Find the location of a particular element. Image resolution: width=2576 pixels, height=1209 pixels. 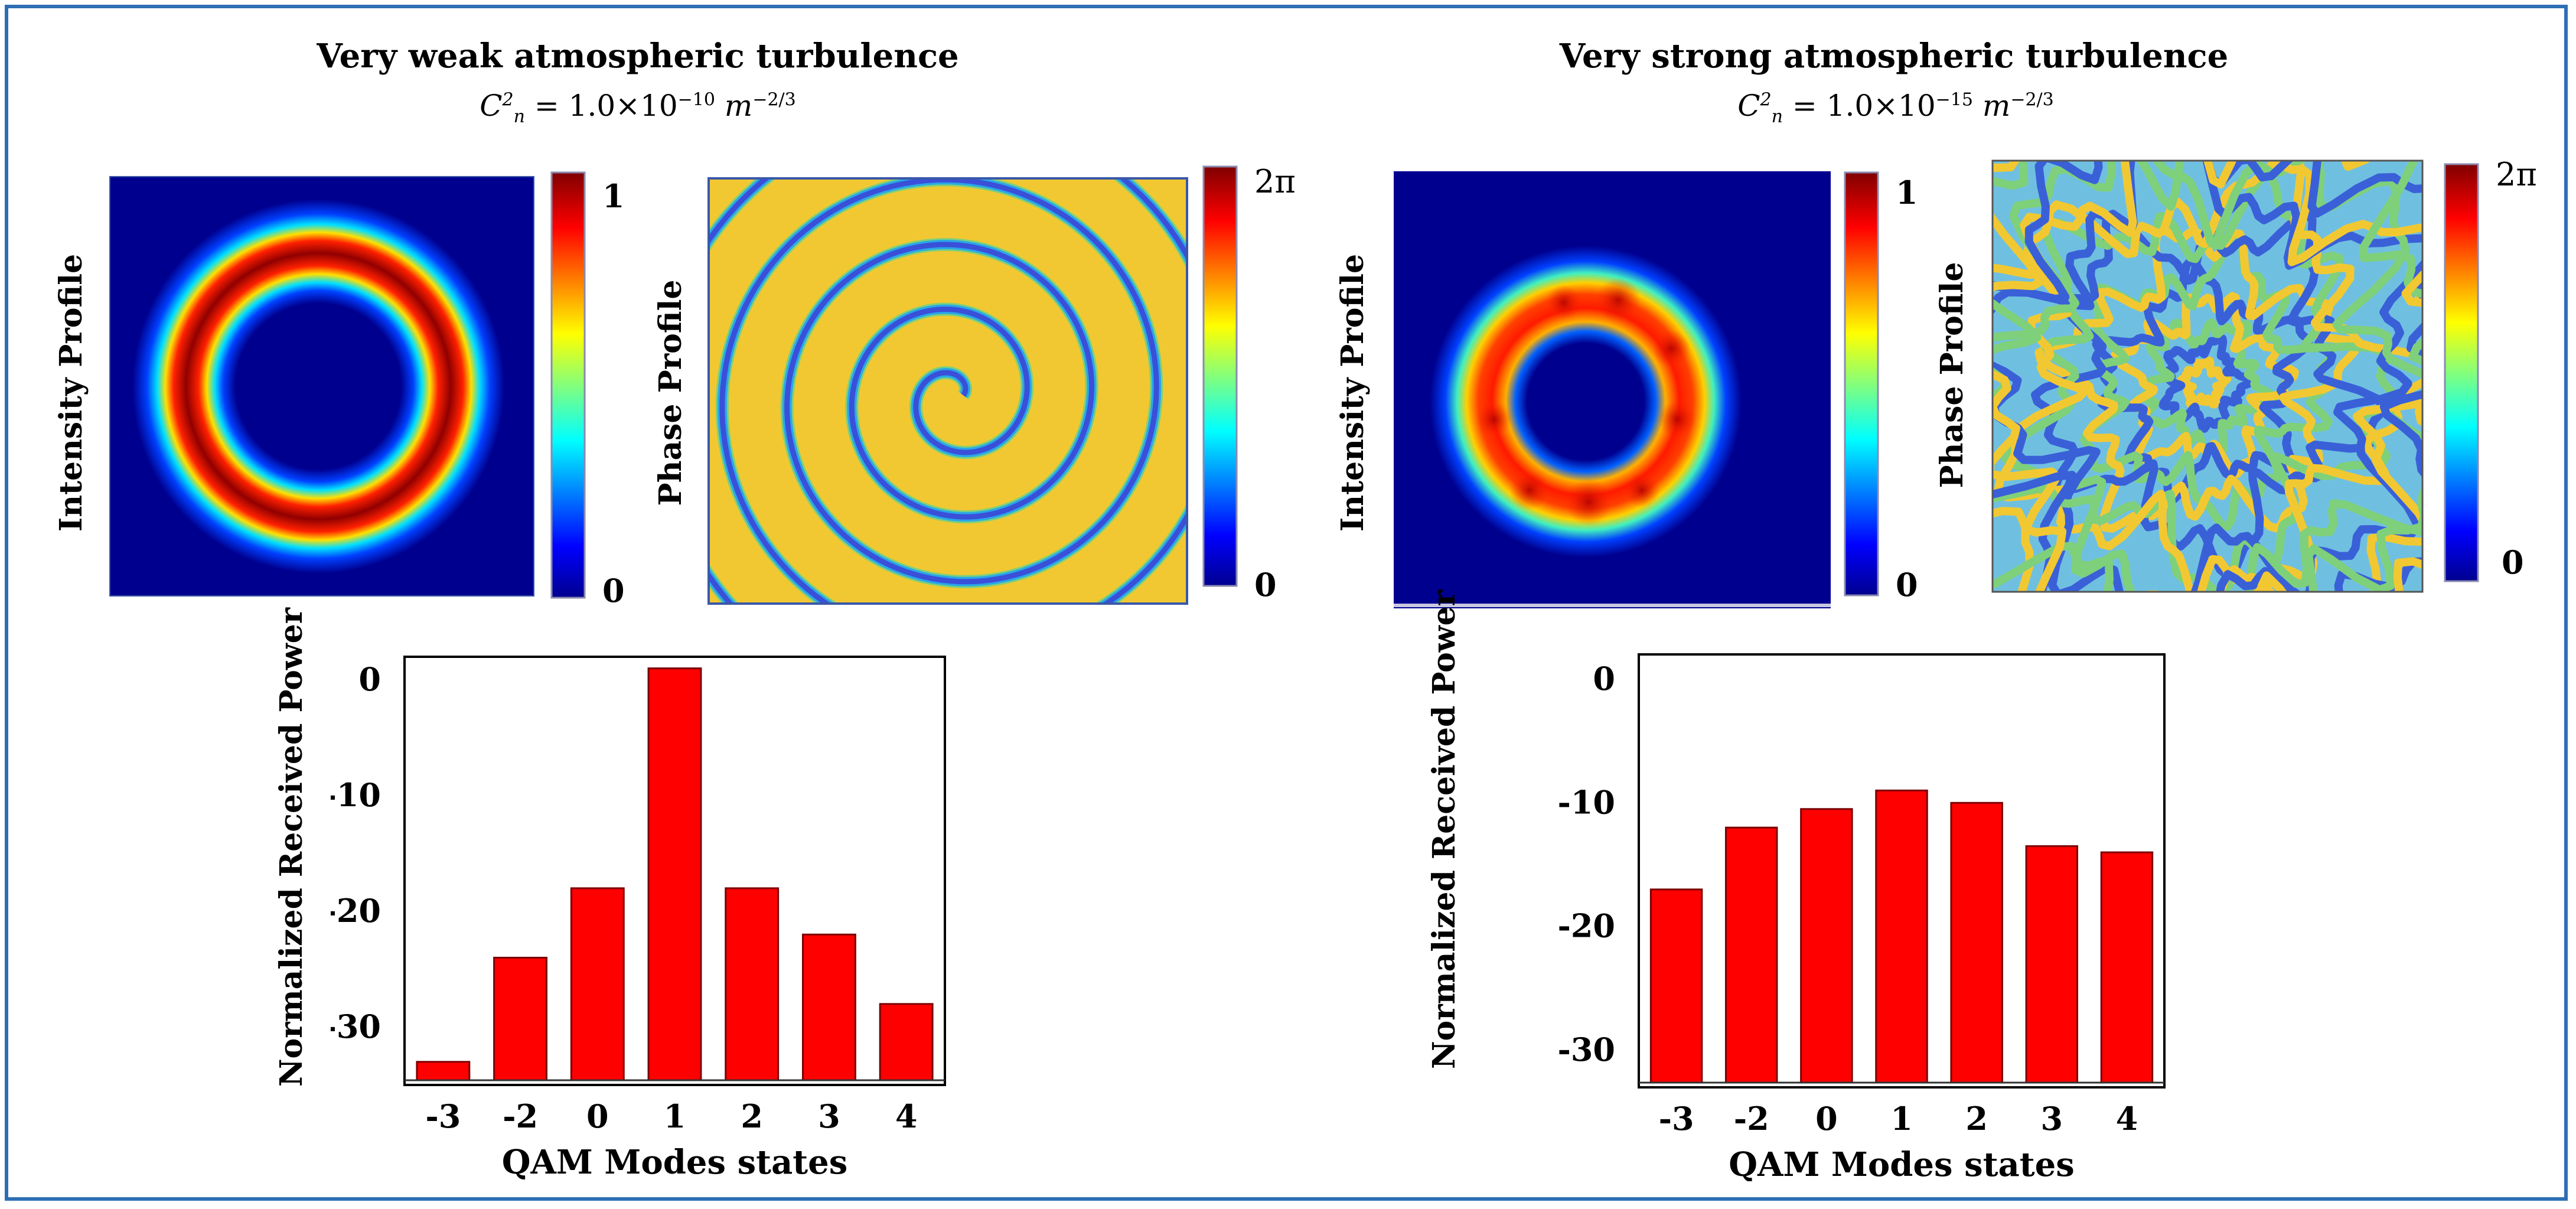

intensity-ylabel-strong: Intensity Profile is located at coordinates (1353, 392).